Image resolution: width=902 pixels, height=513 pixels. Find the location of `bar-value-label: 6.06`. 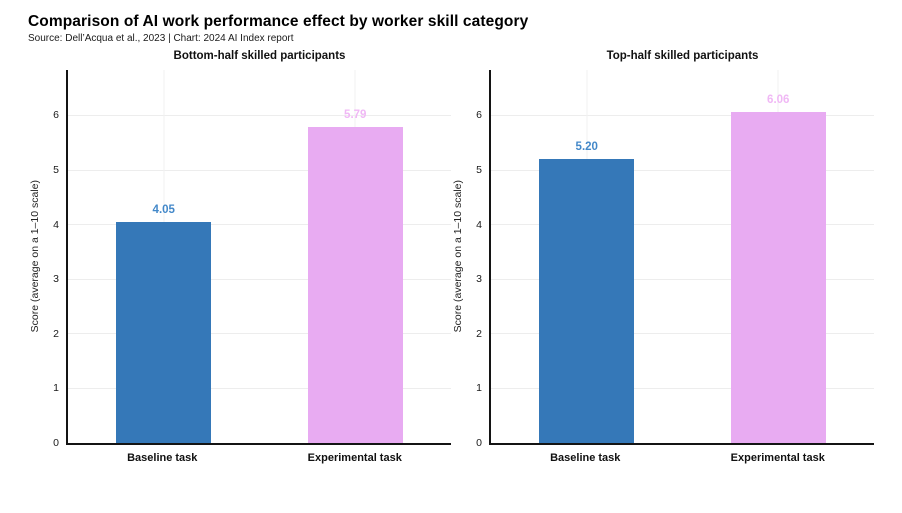

bar-value-label: 6.06 is located at coordinates (778, 100).